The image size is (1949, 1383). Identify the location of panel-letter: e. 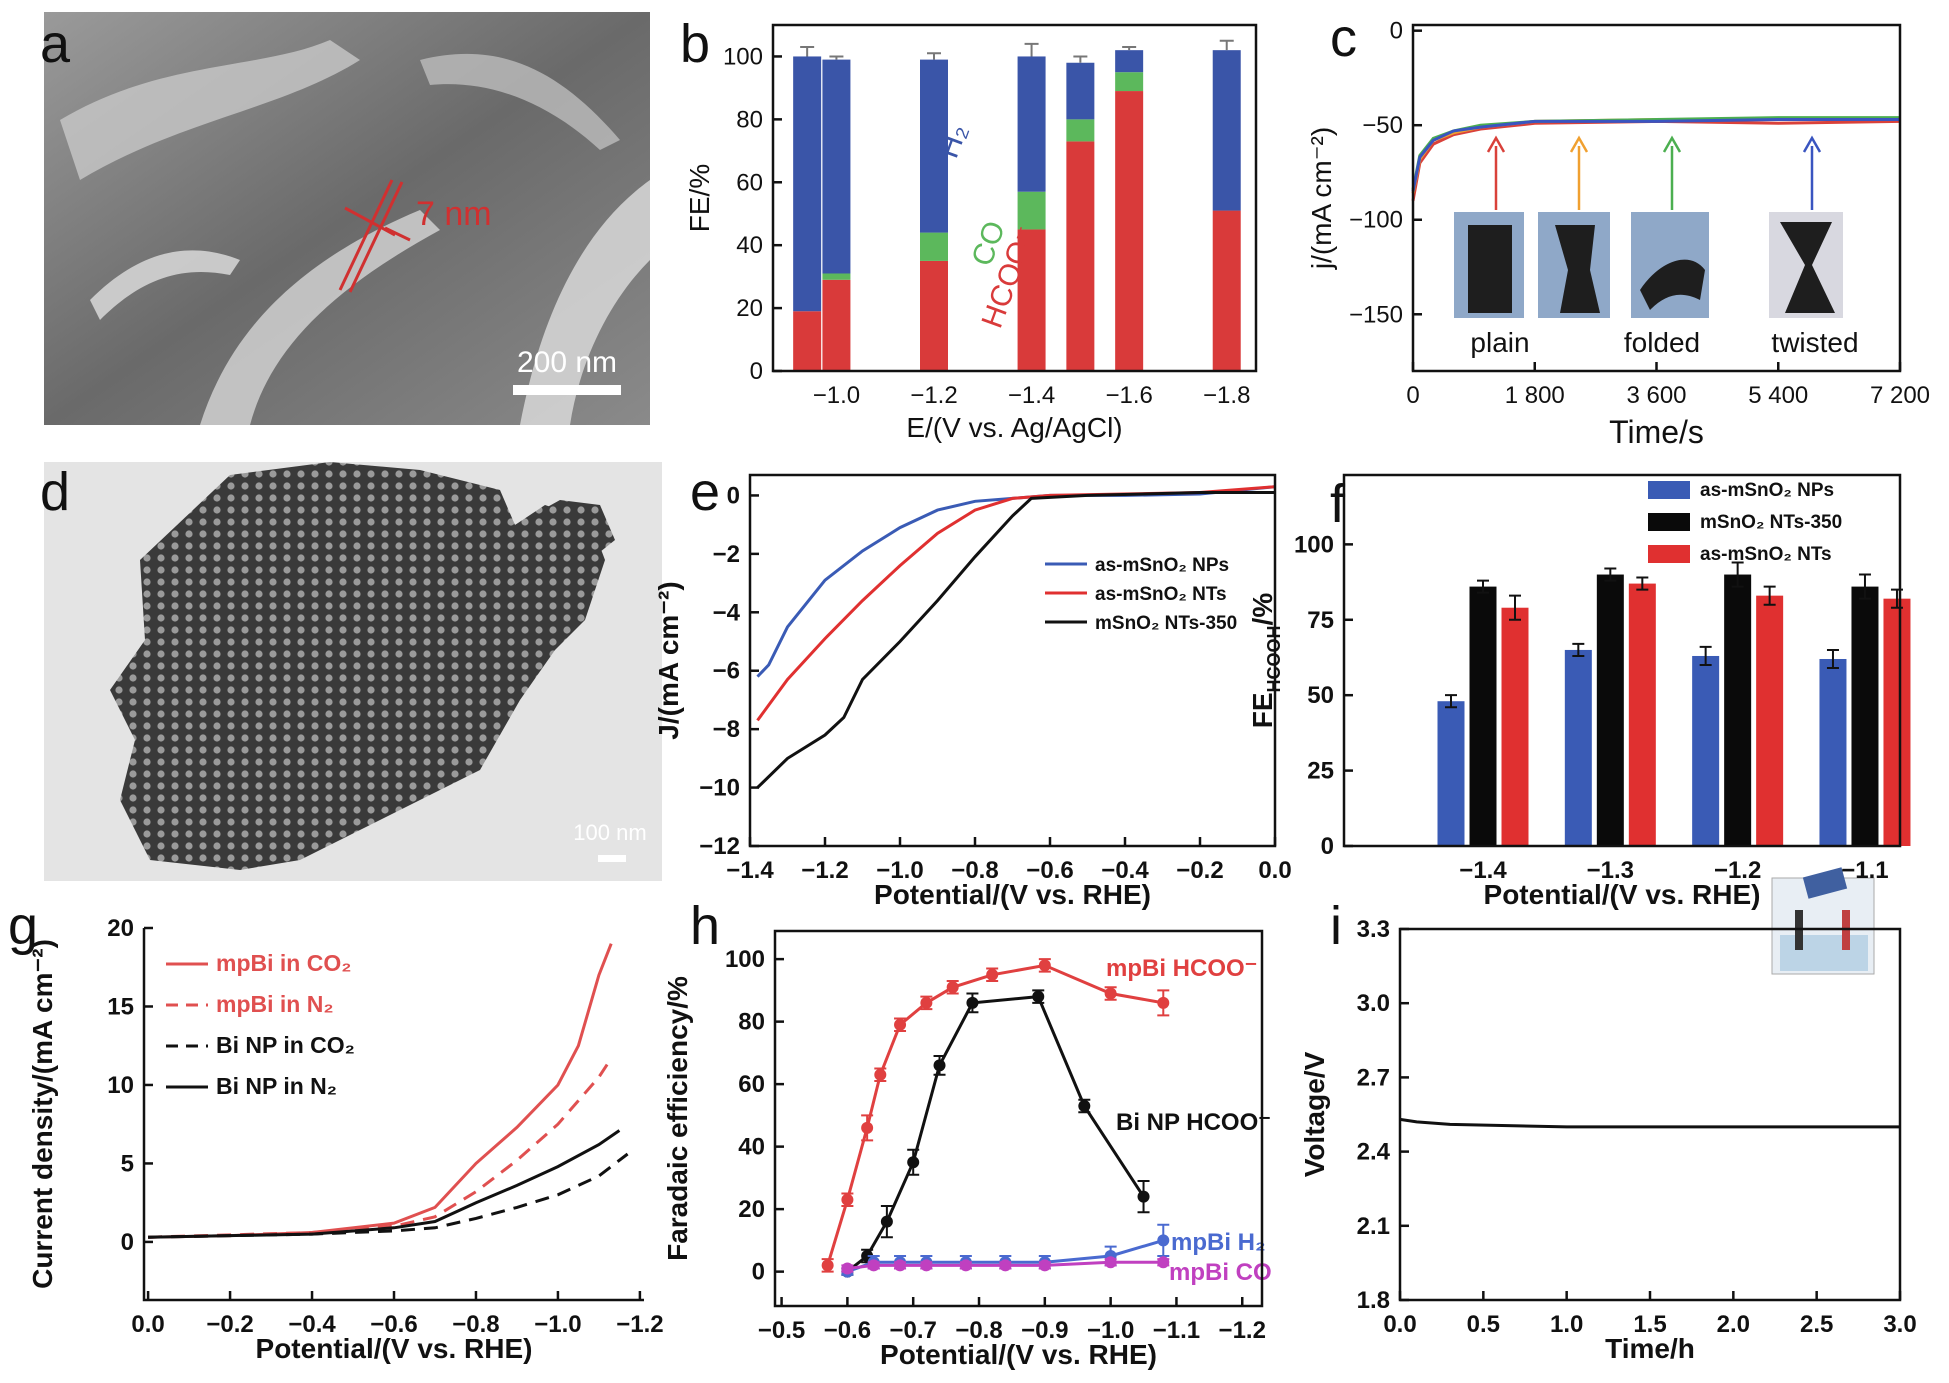
(705, 492).